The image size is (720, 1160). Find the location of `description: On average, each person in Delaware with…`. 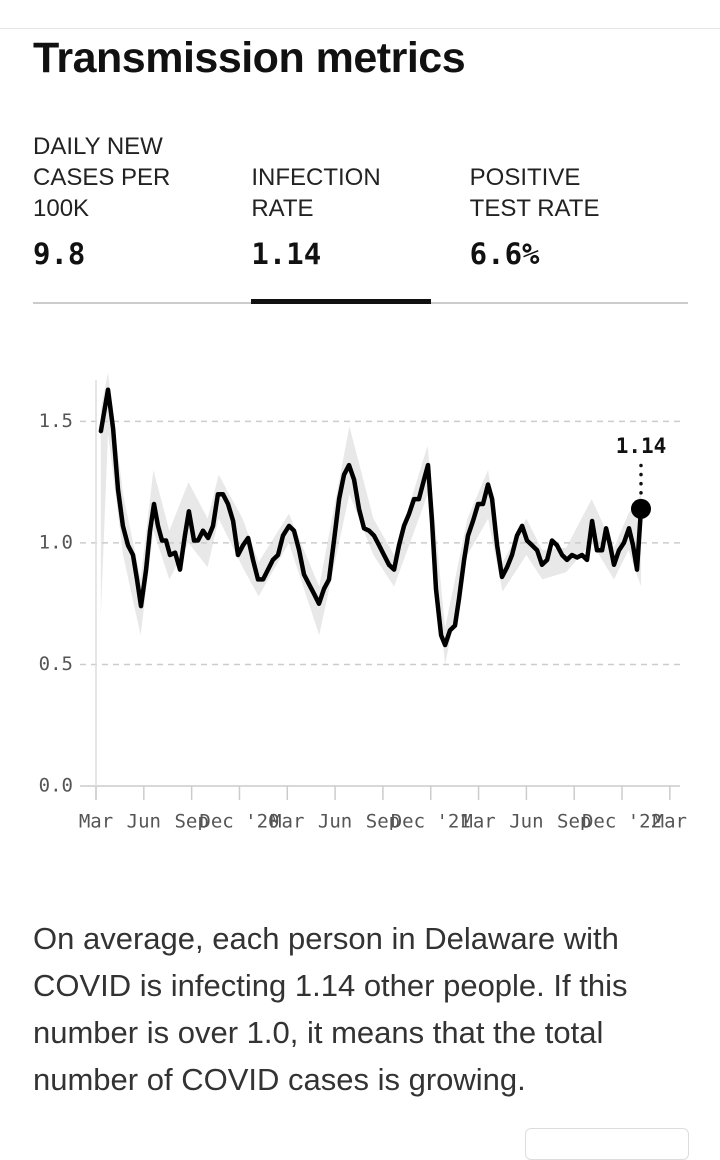

description: On average, each person in Delaware with… is located at coordinates (330, 1009).